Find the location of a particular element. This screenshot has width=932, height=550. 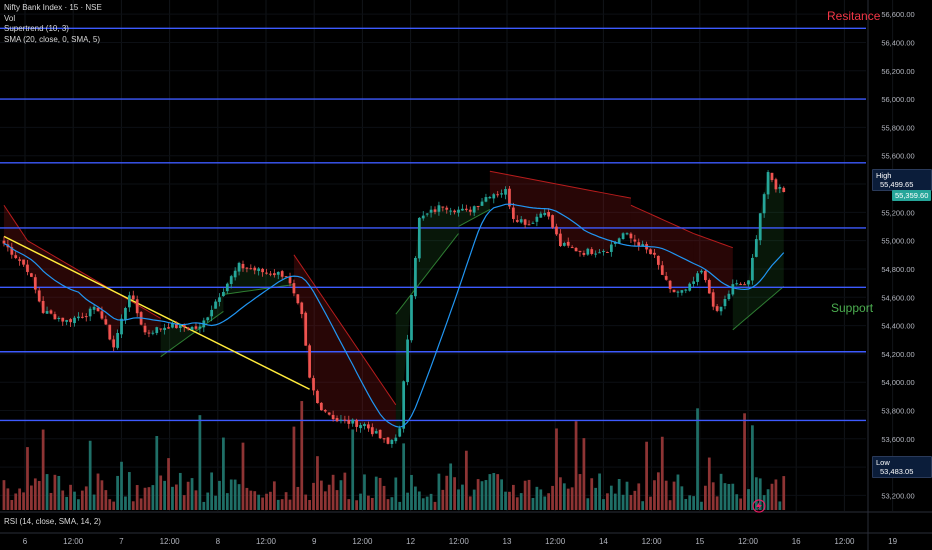

rsi-indicator-label: RSI (14, close, SMA, 14, 2) is located at coordinates (52, 521).